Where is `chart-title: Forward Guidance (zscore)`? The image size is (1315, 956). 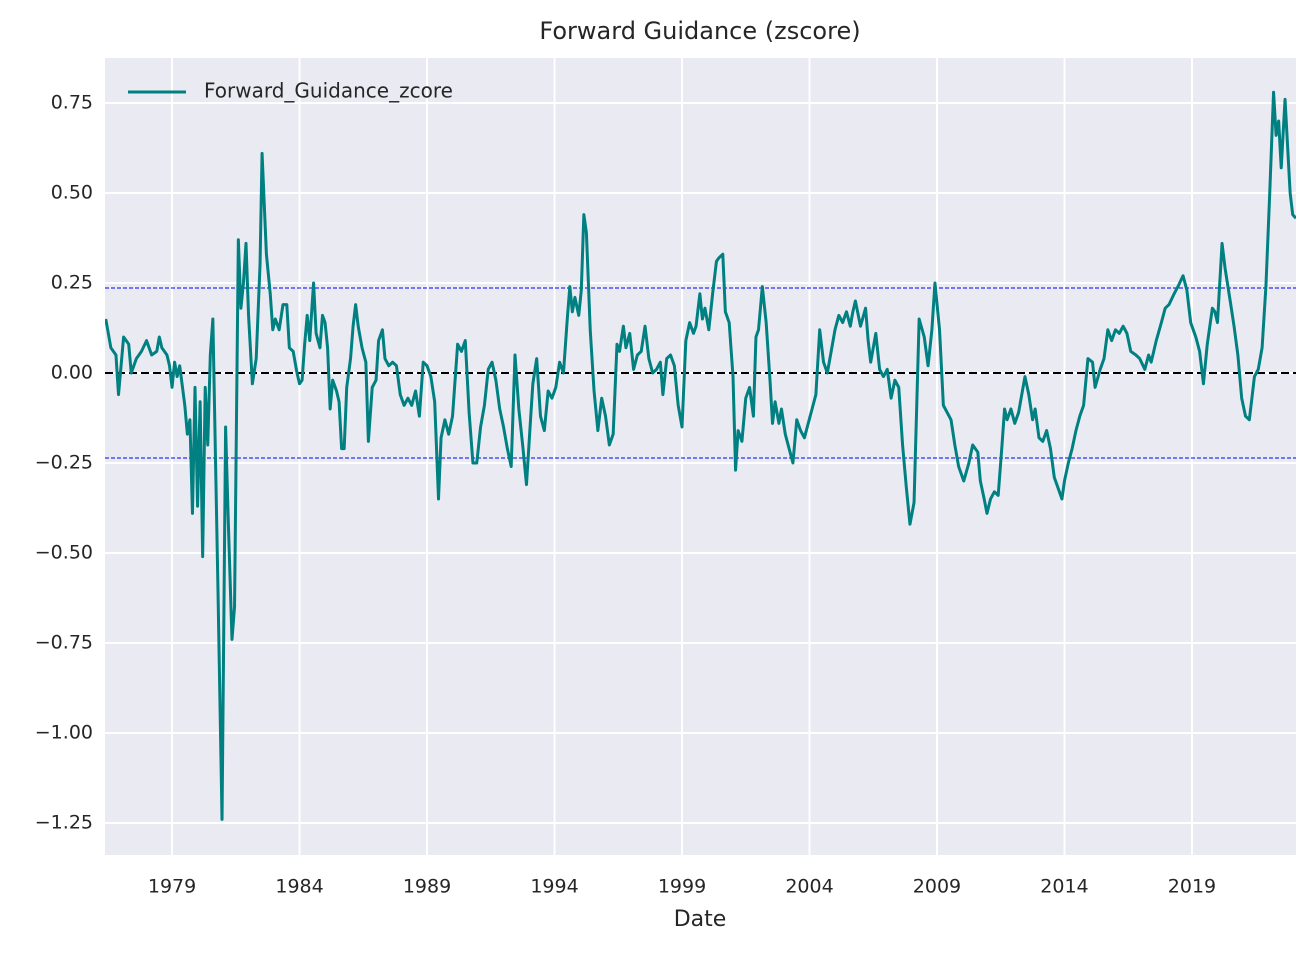 chart-title: Forward Guidance (zscore) is located at coordinates (699, 31).